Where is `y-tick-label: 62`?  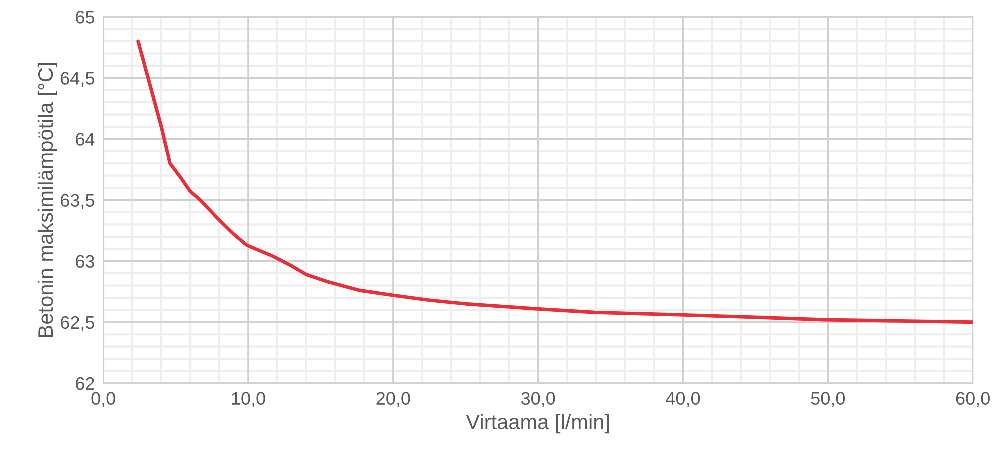 y-tick-label: 62 is located at coordinates (85, 383).